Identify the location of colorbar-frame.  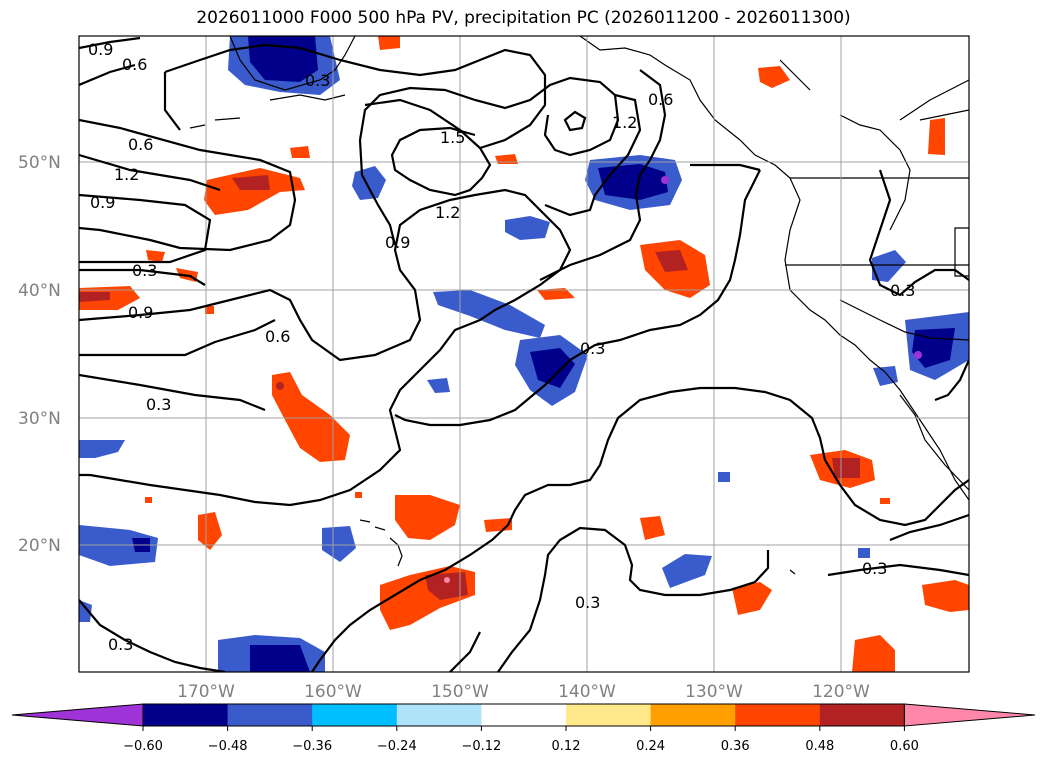
(523, 715).